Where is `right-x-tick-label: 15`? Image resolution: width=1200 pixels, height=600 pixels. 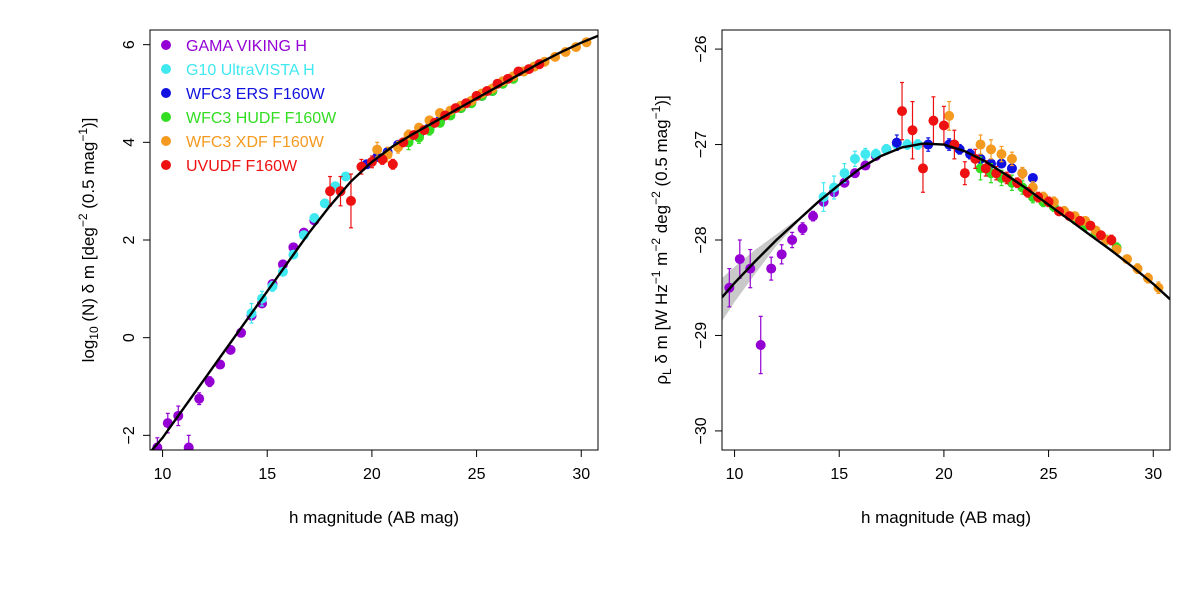
right-x-tick-label: 15 is located at coordinates (839, 474).